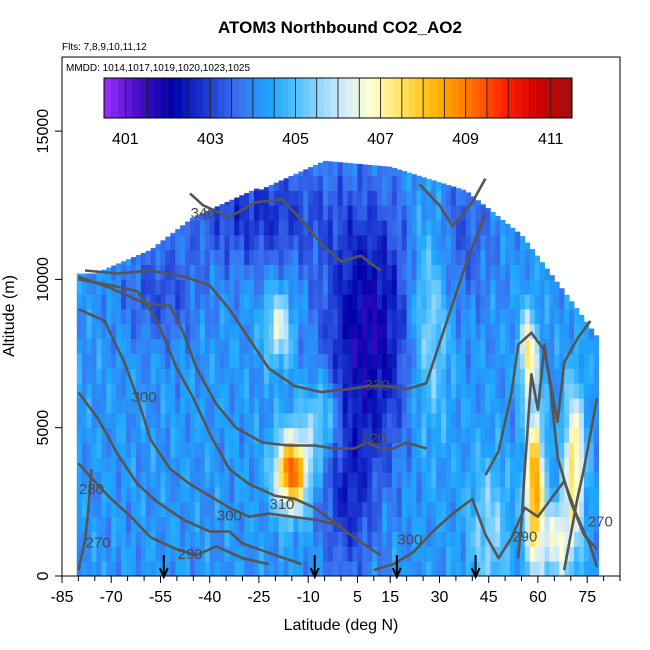 This screenshot has width=650, height=650. What do you see at coordinates (377, 385) in the screenshot?
I see `contour-label: 330` at bounding box center [377, 385].